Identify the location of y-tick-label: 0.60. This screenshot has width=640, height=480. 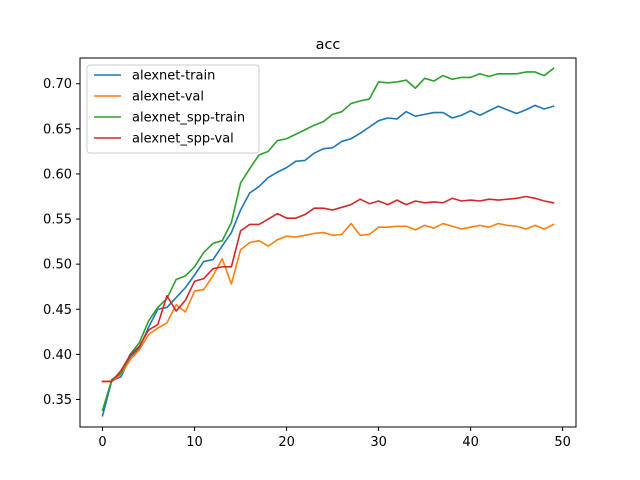
(57, 174).